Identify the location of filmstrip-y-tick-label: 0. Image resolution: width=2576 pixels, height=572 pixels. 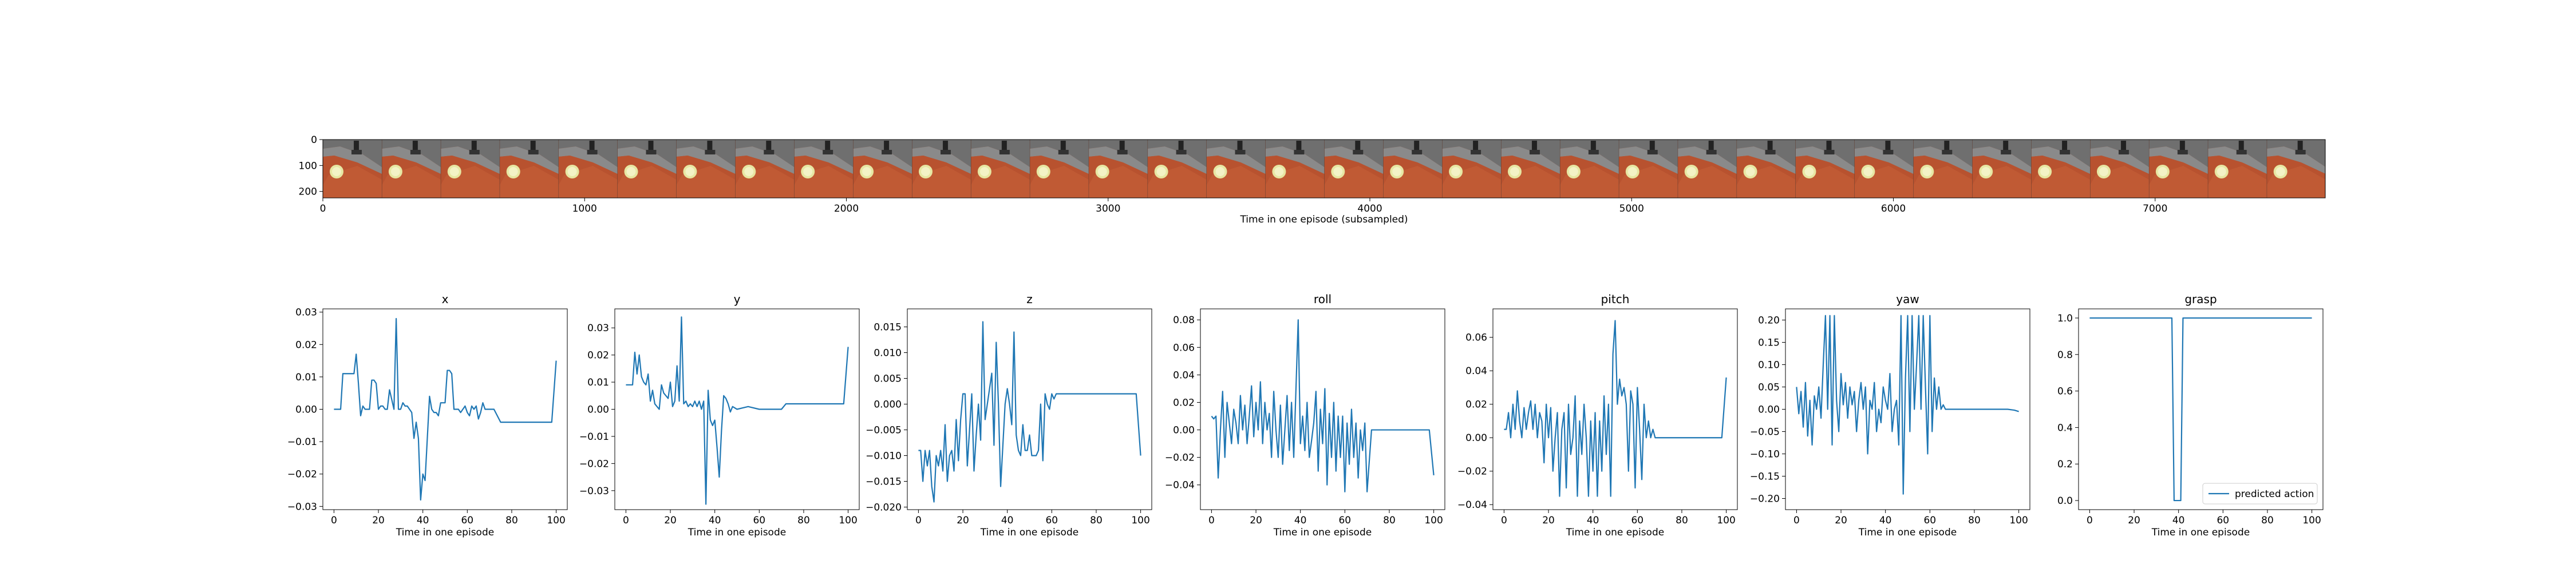
(314, 140).